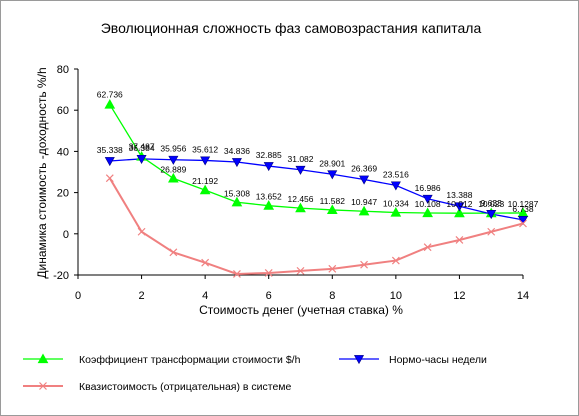 This screenshot has width=579, height=416. I want to click on series-2-data-label: 26.369, so click(364, 168).